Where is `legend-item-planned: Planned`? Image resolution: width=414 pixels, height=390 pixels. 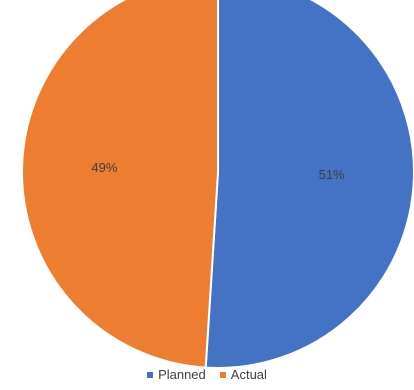
legend-item-planned: Planned is located at coordinates (176, 374).